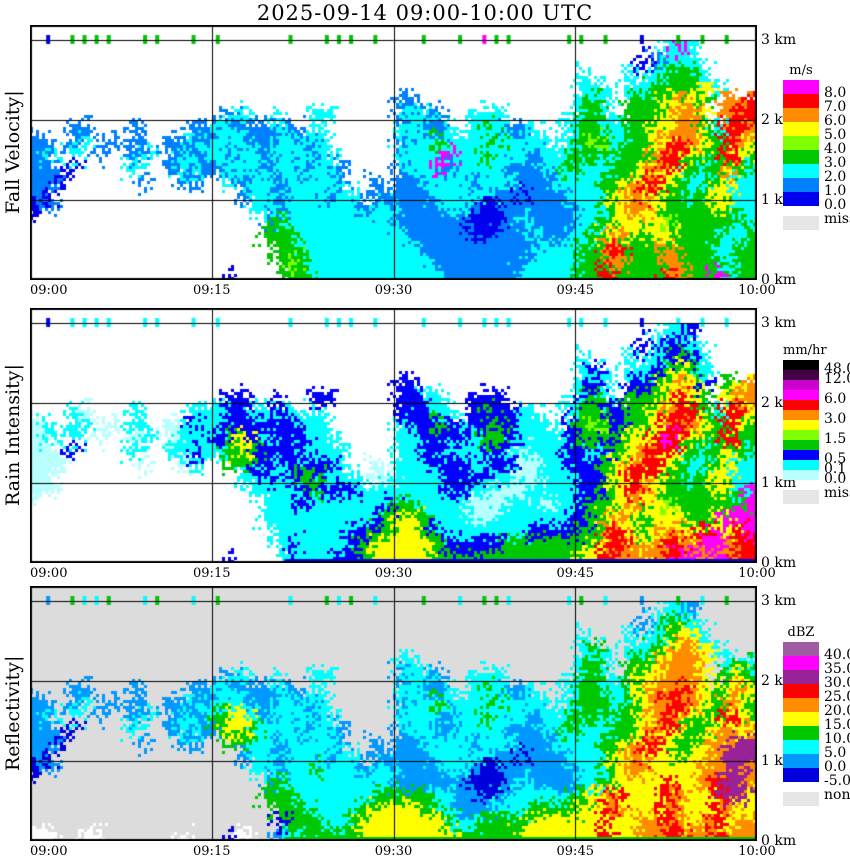  I want to click on legend-title-rain-intensity: mm/hr, so click(805, 350).